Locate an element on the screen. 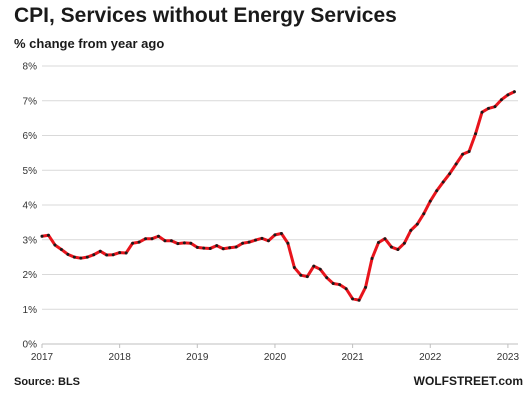 The height and width of the screenshot is (402, 531). x-tick-label: 2017 is located at coordinates (42, 357).